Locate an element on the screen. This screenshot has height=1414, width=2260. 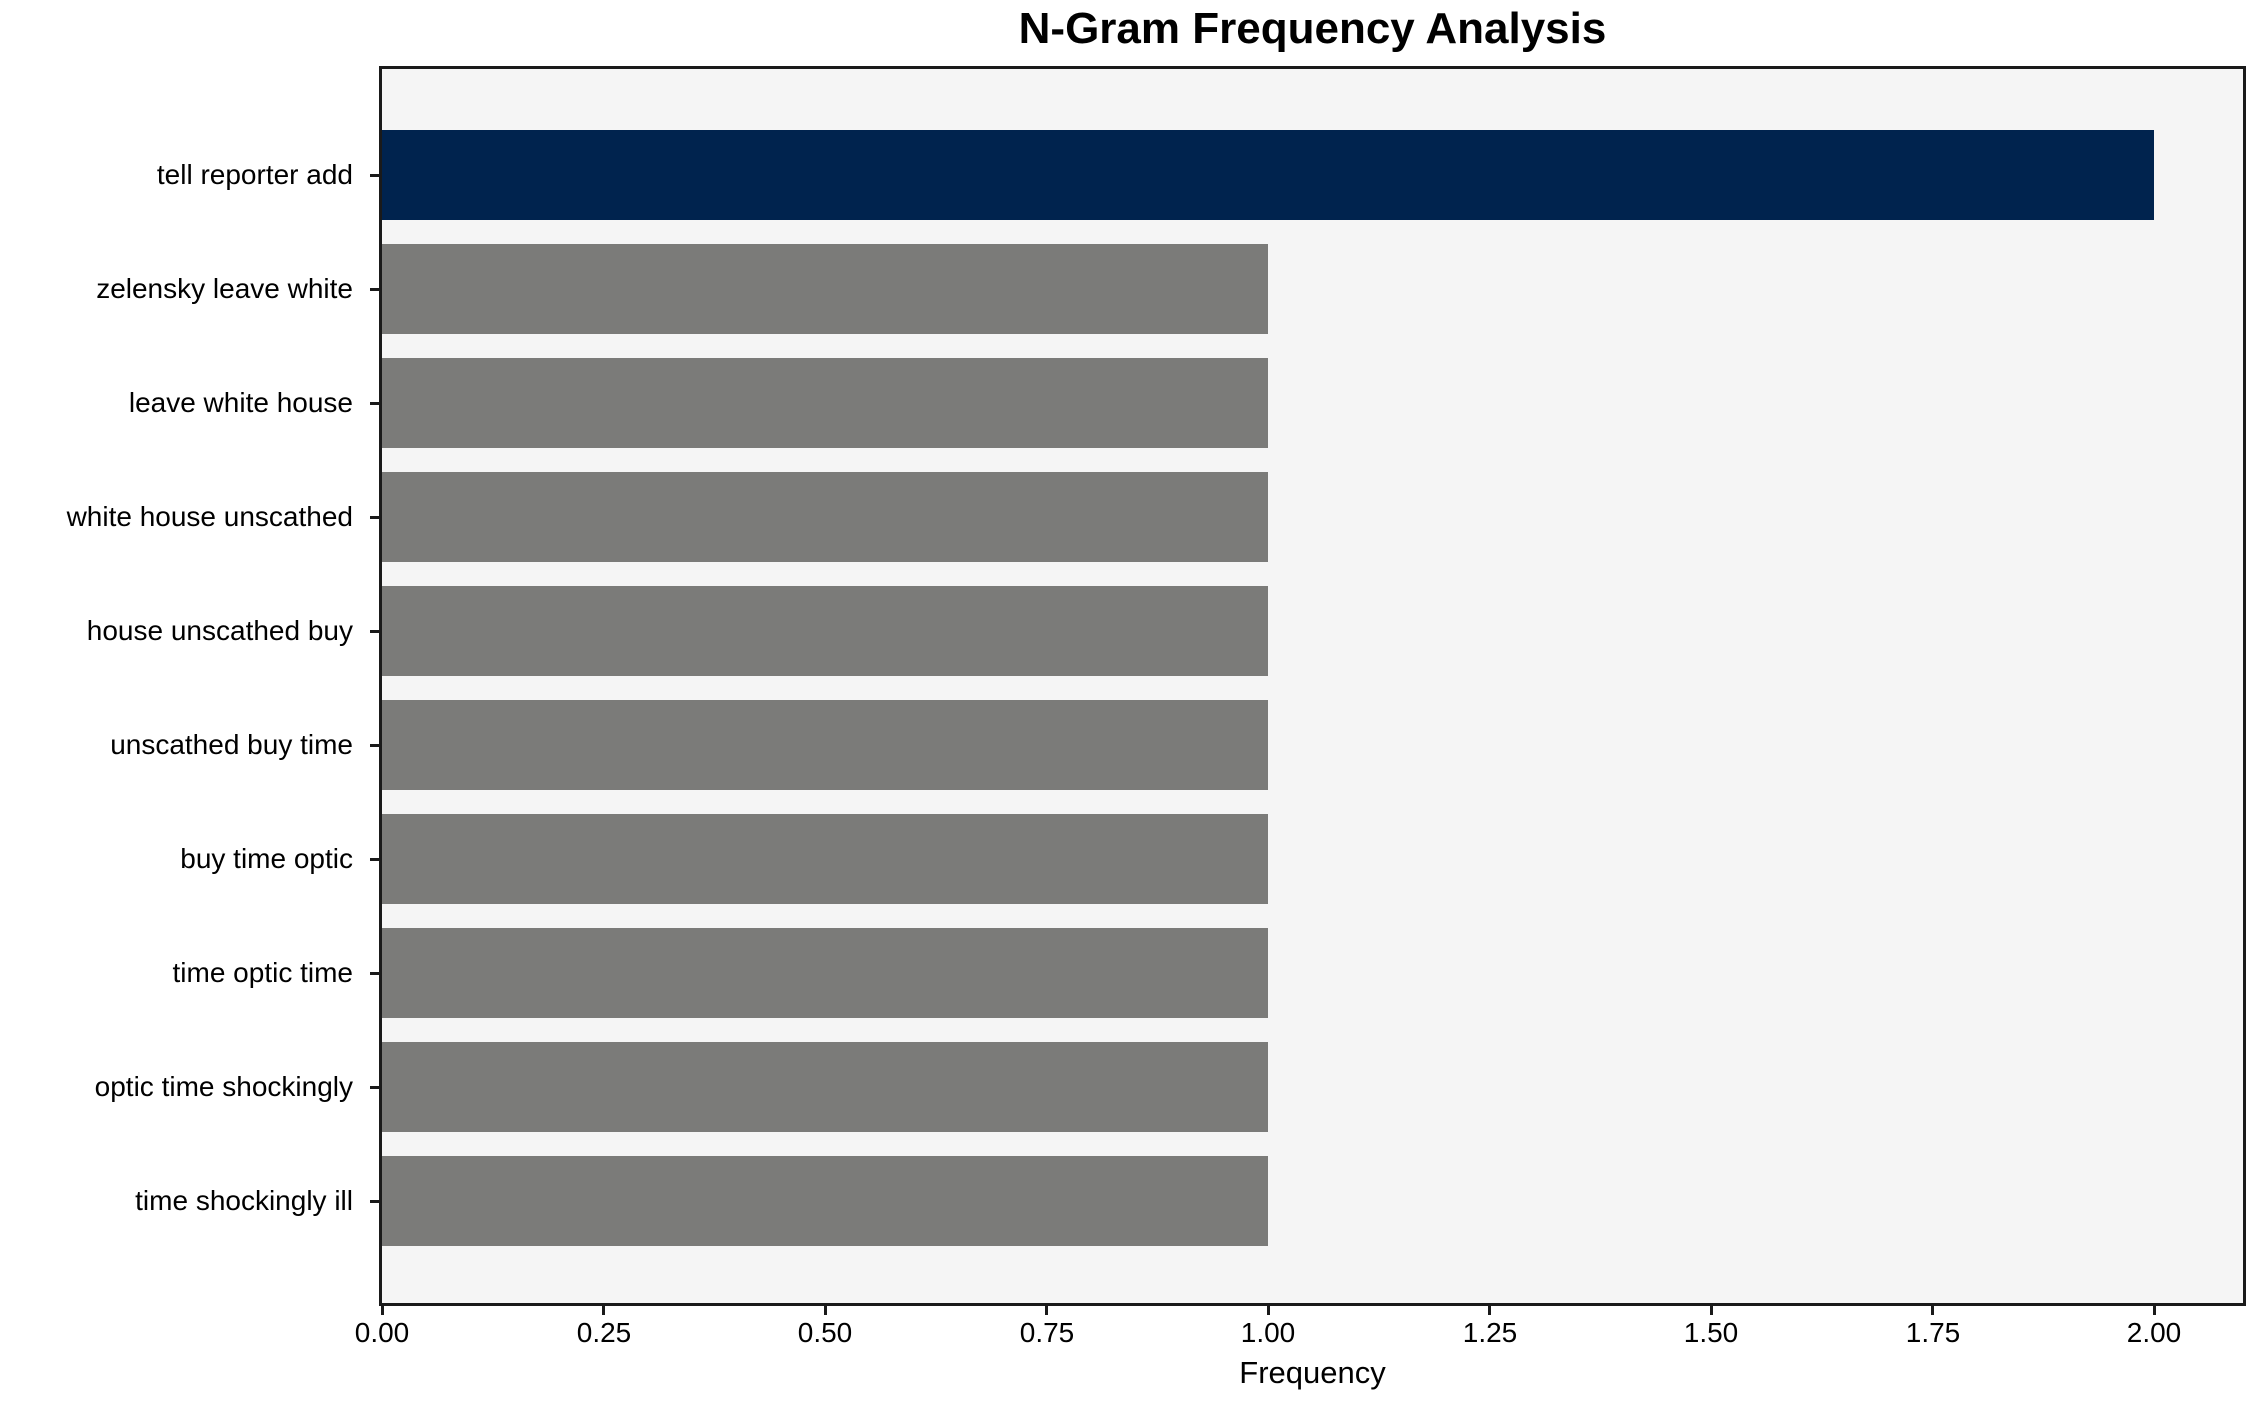
x-tick-label: 0.75 is located at coordinates (1047, 1332).